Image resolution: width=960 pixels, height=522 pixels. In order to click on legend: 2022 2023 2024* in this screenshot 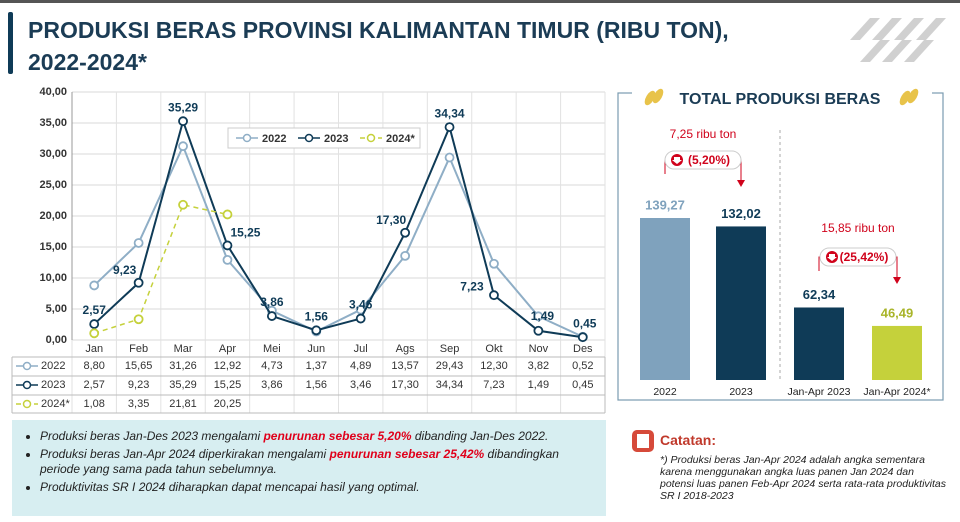, I will do `click(324, 138)`.